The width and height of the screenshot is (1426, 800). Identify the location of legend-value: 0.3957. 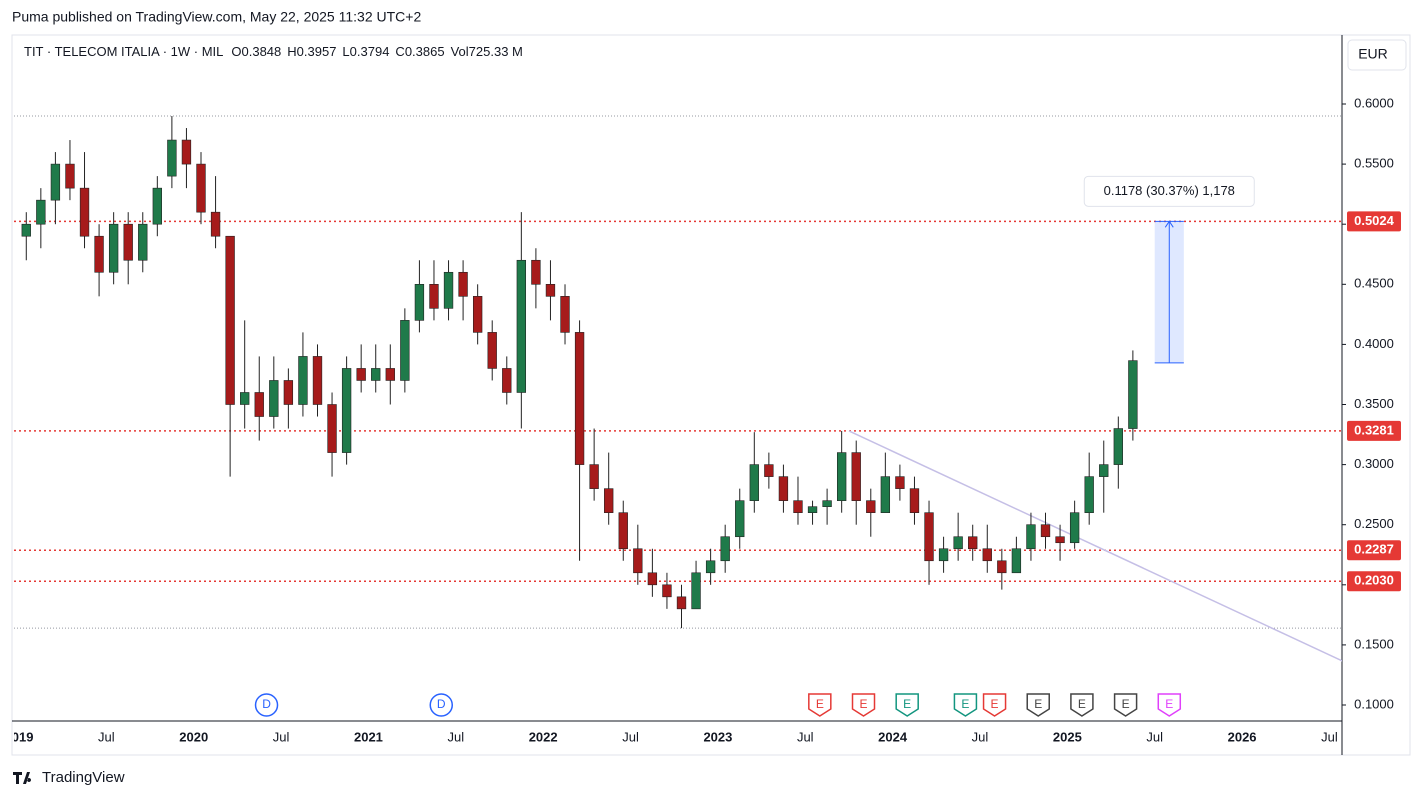
(317, 51).